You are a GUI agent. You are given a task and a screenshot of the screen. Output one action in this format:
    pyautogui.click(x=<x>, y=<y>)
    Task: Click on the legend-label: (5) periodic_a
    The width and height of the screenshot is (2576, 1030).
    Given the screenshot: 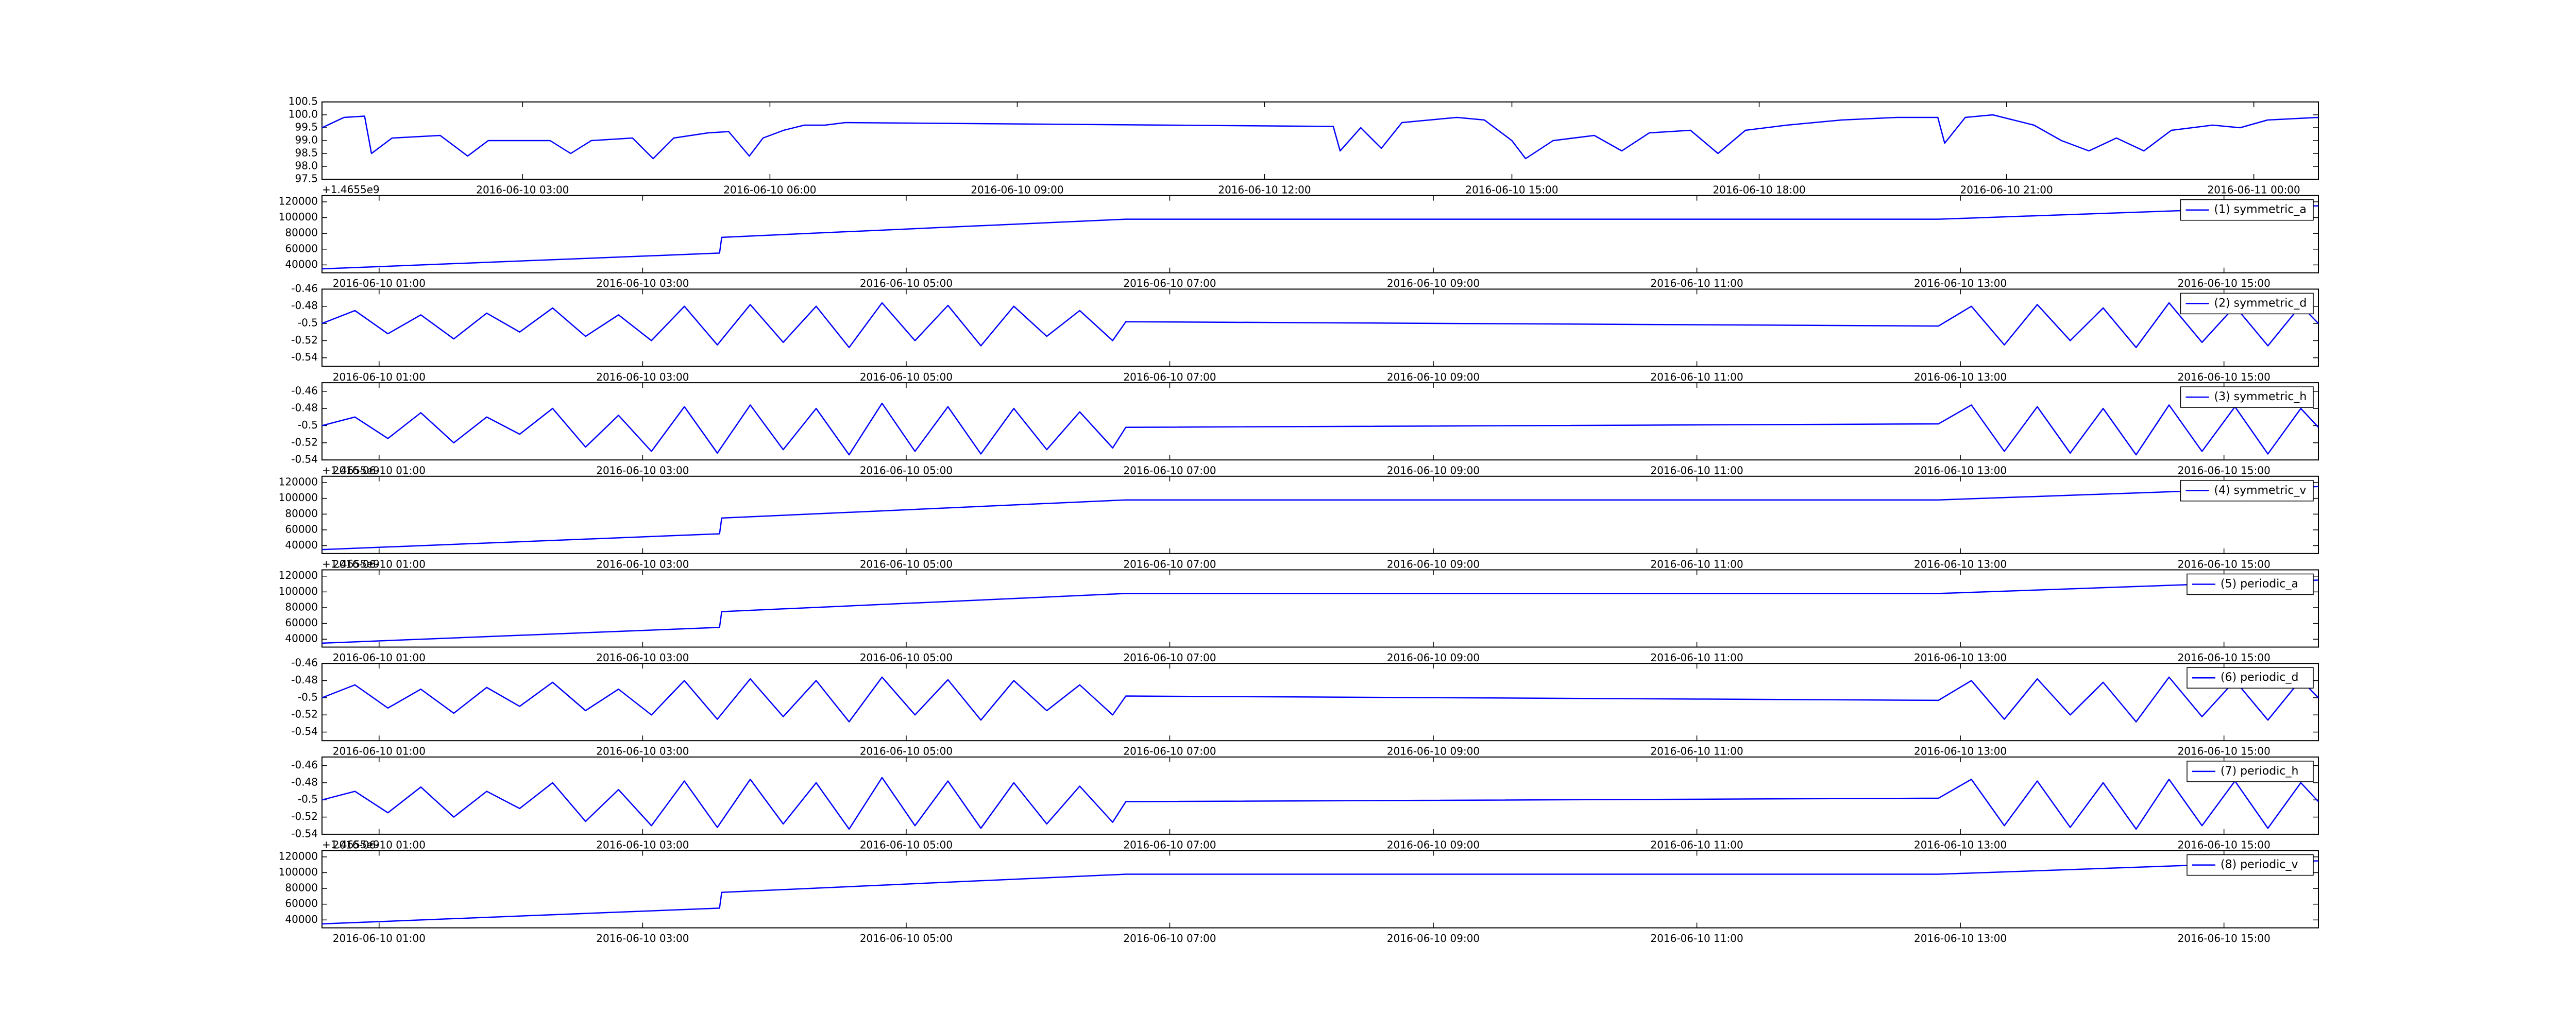 What is the action you would take?
    pyautogui.click(x=2259, y=584)
    